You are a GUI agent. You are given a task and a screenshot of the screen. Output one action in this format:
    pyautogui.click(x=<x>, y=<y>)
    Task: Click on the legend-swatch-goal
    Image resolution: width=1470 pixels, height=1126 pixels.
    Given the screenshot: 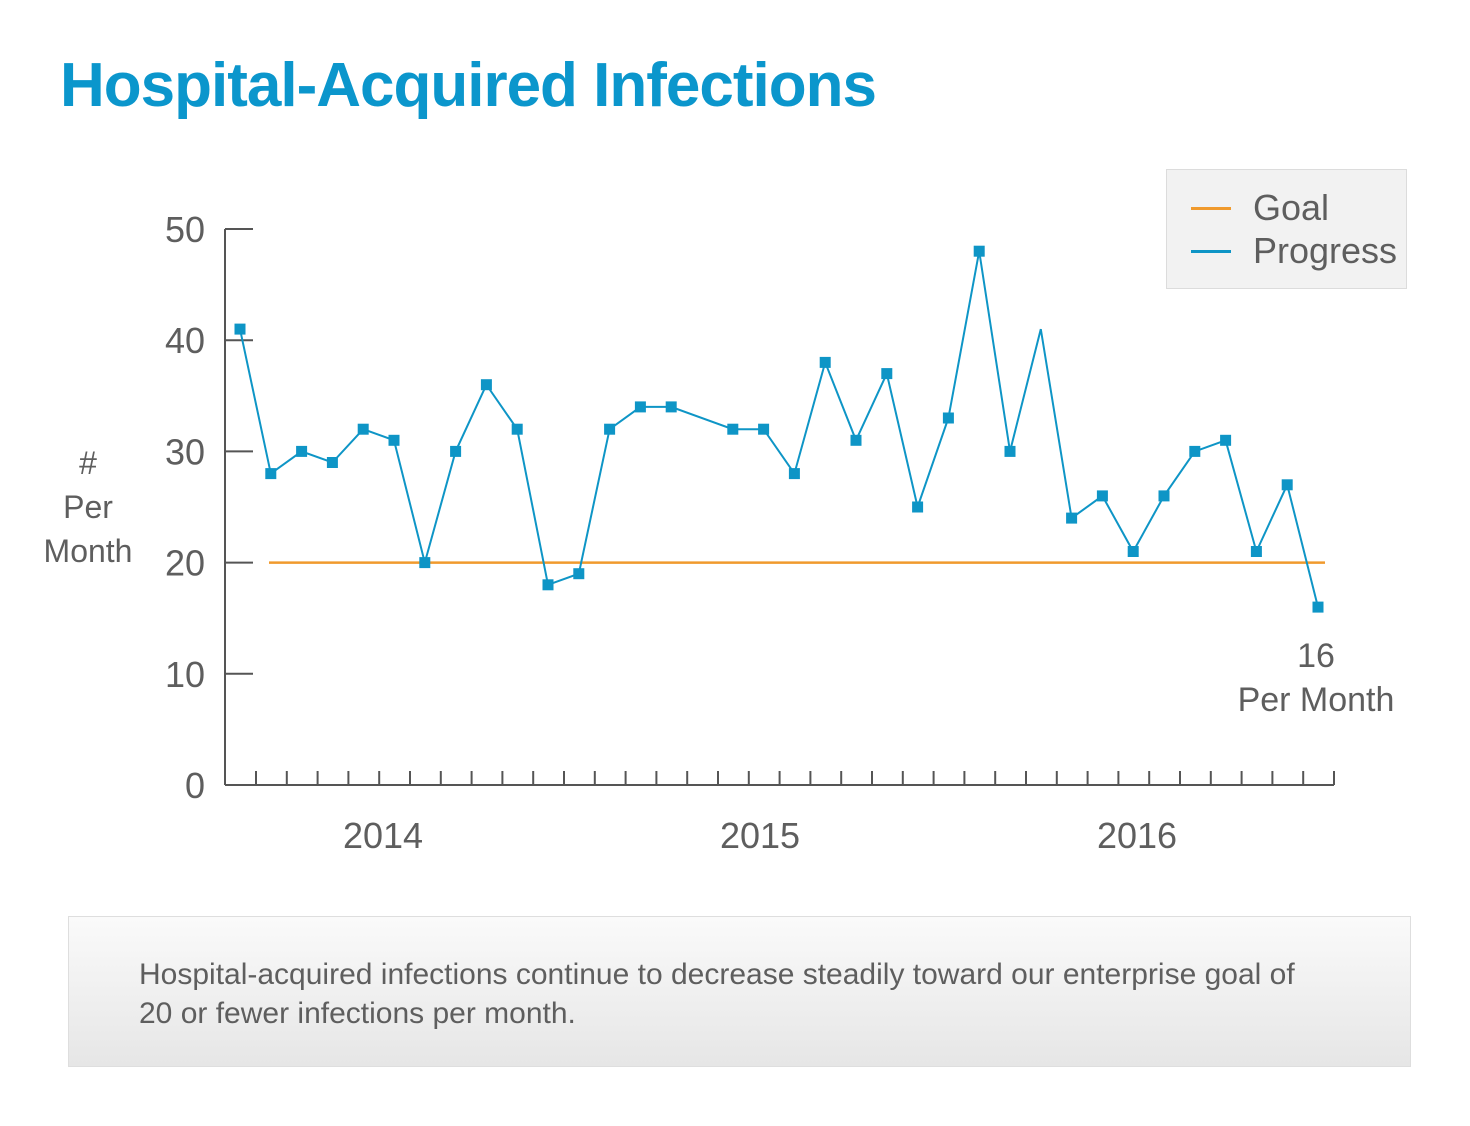 What is the action you would take?
    pyautogui.click(x=1211, y=208)
    